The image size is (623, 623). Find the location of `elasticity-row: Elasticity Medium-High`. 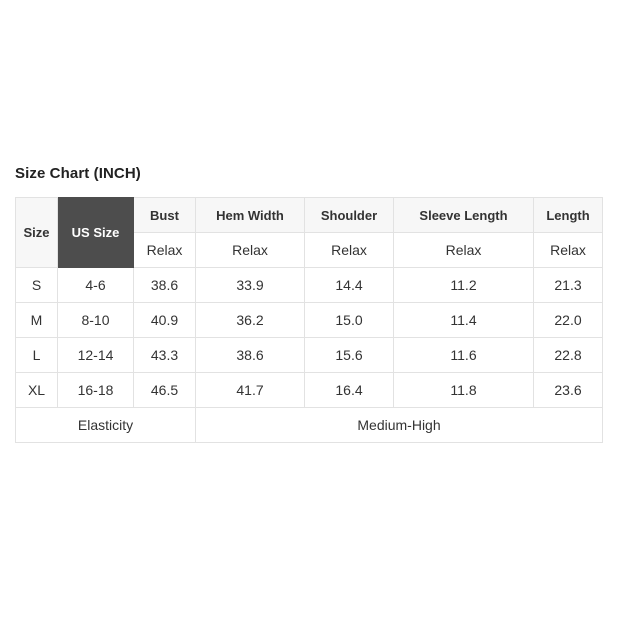

elasticity-row: Elasticity Medium-High is located at coordinates (309, 425).